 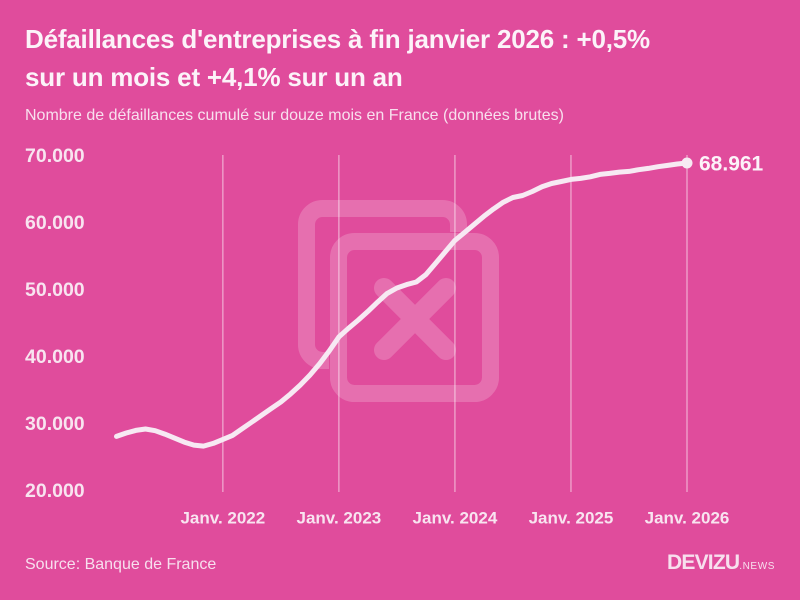 I want to click on brand-logo: DEVIZU .NEWS, so click(x=721, y=563).